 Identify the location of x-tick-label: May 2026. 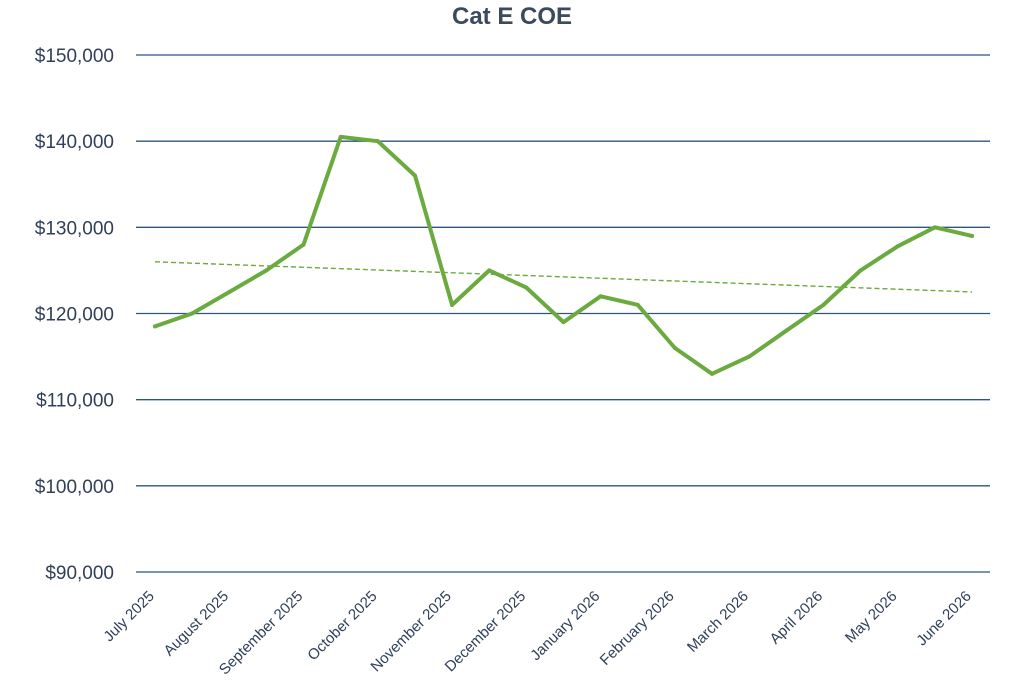
(871, 617).